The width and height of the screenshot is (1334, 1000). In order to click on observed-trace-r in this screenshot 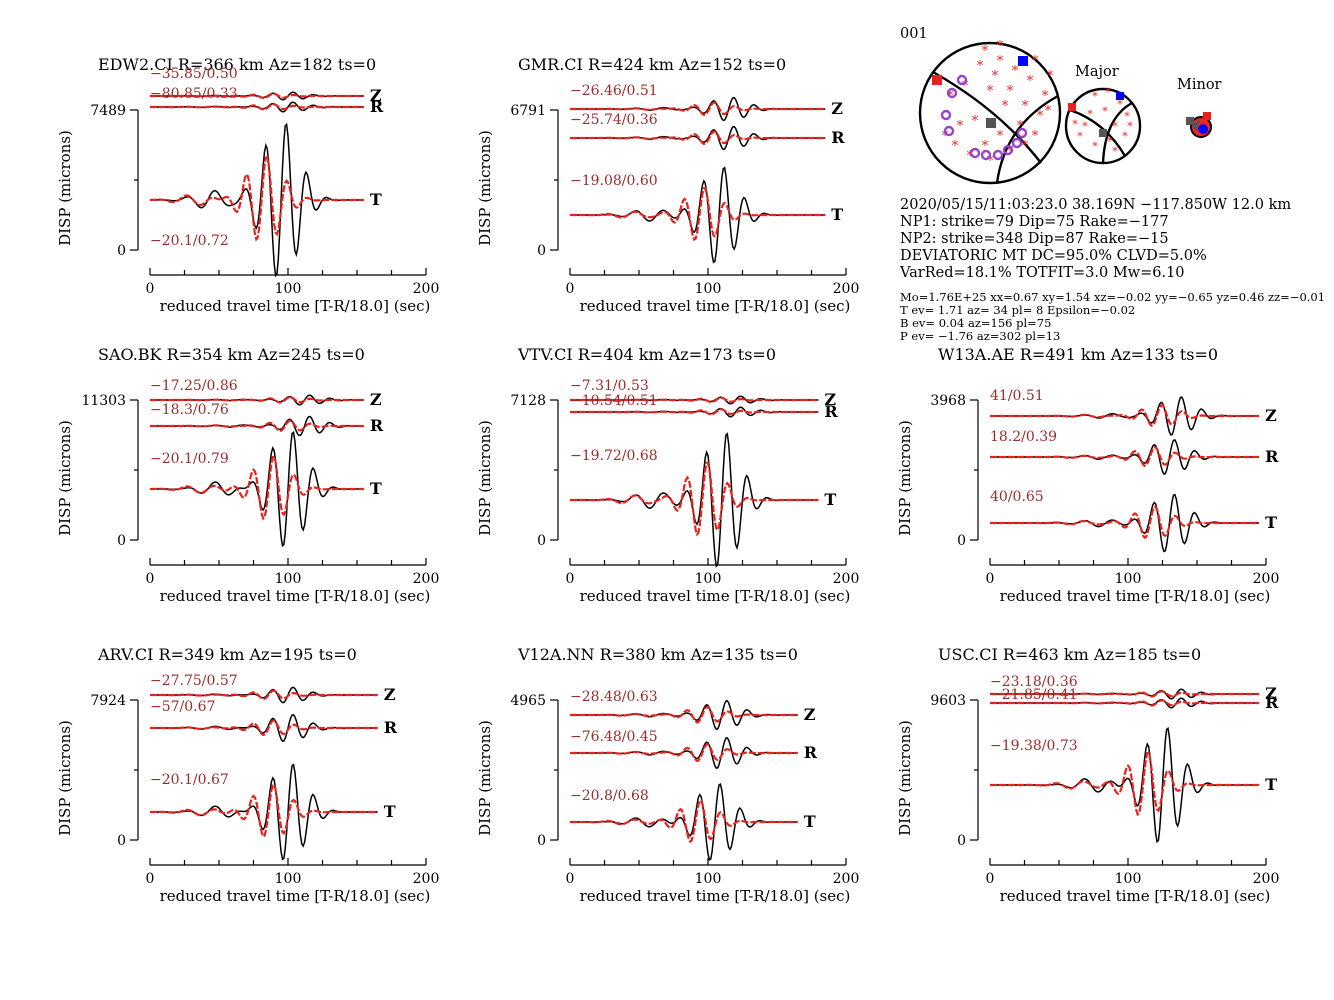, I will do `click(257, 426)`.